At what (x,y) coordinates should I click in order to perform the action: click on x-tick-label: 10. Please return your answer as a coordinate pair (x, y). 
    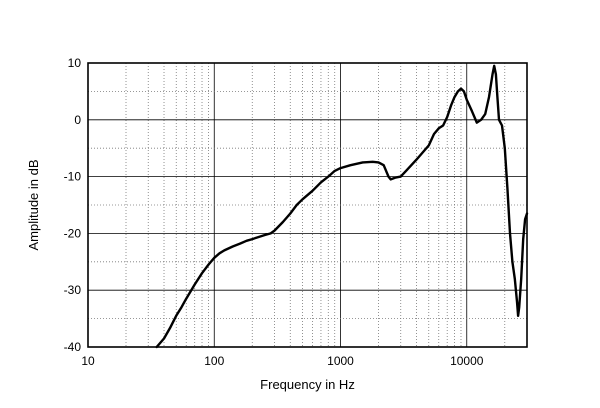
    Looking at the image, I should click on (88, 361).